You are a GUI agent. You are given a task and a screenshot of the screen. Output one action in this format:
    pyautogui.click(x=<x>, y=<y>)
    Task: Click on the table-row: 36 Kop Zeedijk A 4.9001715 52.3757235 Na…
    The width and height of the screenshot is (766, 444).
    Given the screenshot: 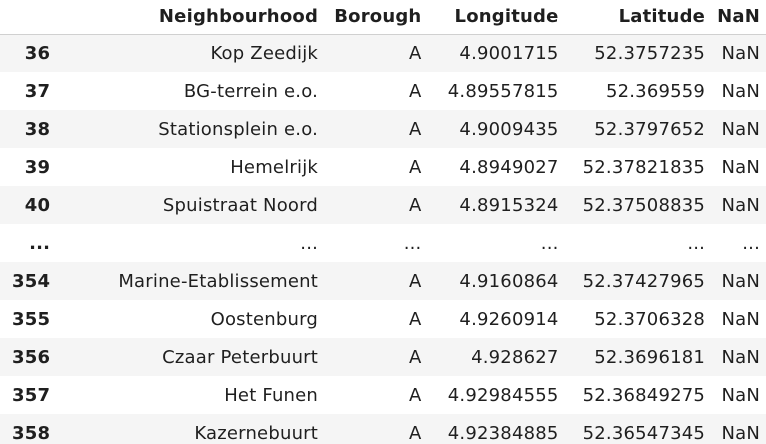 What is the action you would take?
    pyautogui.click(x=383, y=53)
    